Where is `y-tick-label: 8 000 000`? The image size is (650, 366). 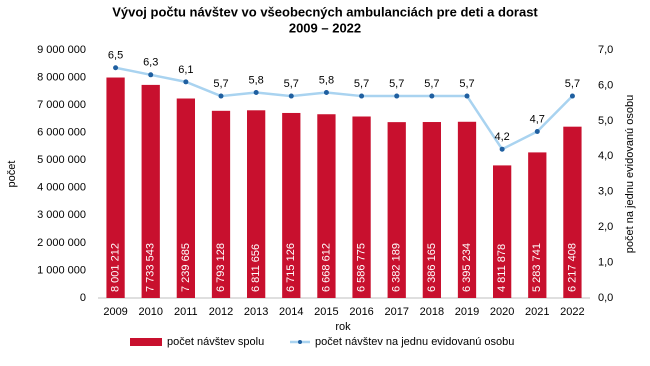 y-tick-label: 8 000 000 is located at coordinates (61, 77).